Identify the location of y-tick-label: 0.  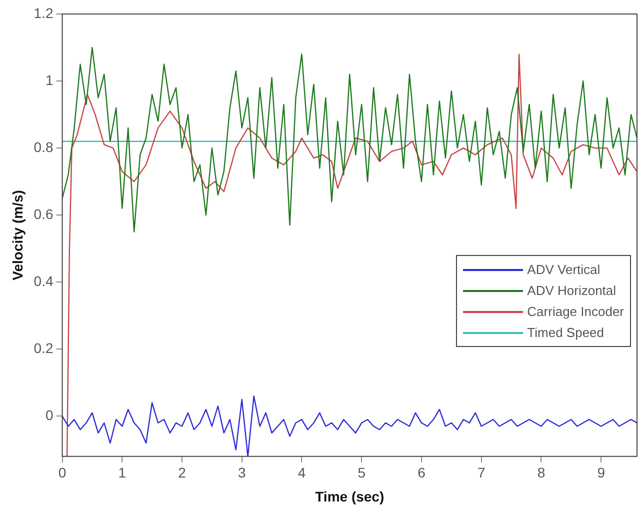
(49, 415).